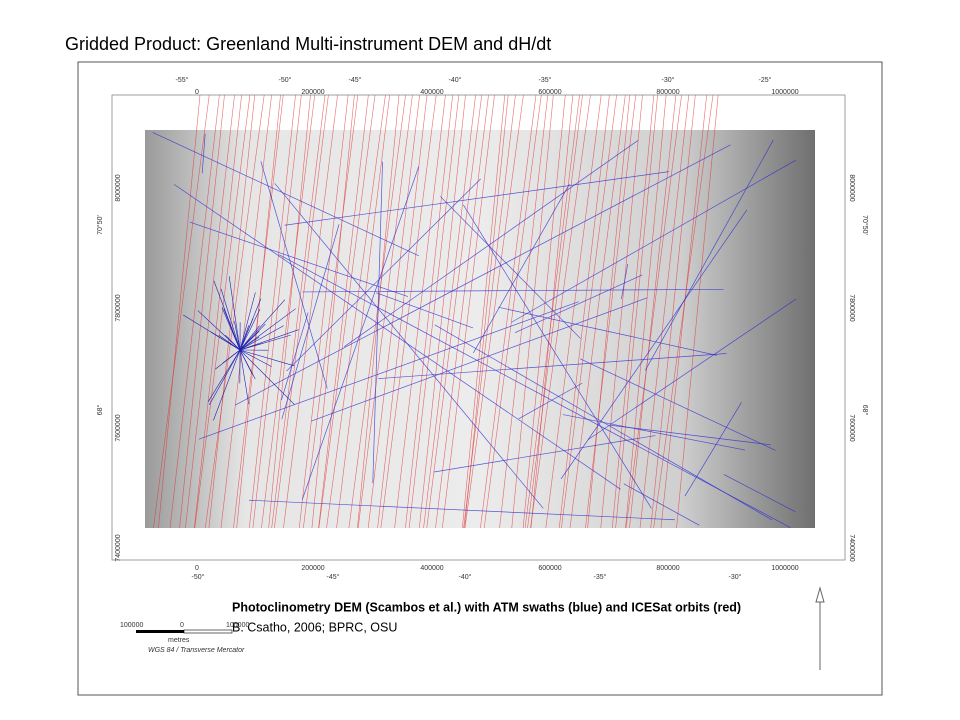 The image size is (960, 720). Describe the element at coordinates (312, 92) in the screenshot. I see `coordinate-label: 200000` at that location.